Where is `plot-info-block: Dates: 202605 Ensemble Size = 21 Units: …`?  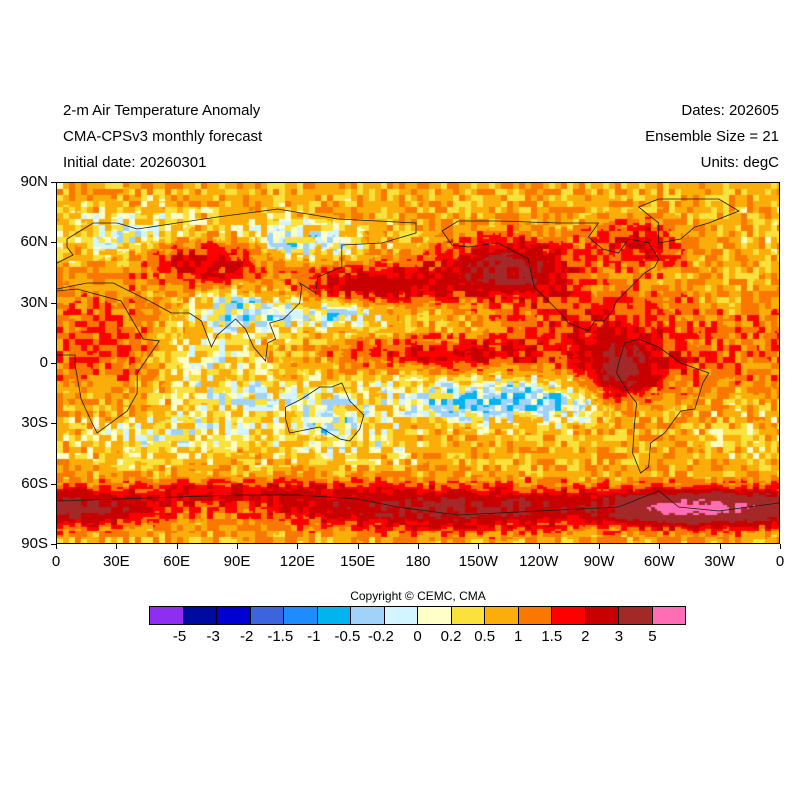
plot-info-block: Dates: 202605 Ensemble Size = 21 Units: … is located at coordinates (712, 140).